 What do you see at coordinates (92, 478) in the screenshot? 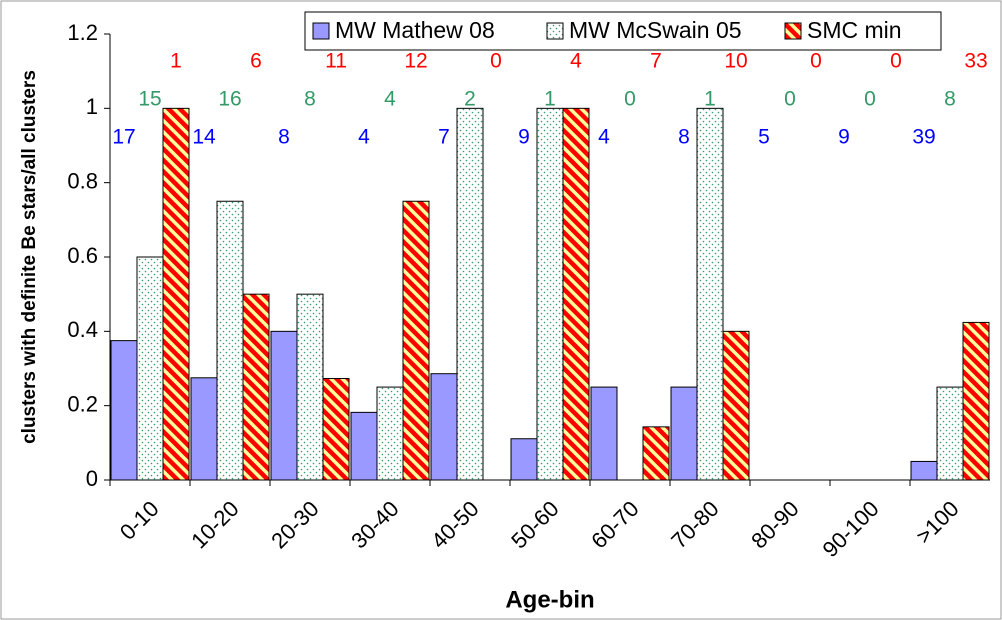
I see `y-tick-label: 0` at bounding box center [92, 478].